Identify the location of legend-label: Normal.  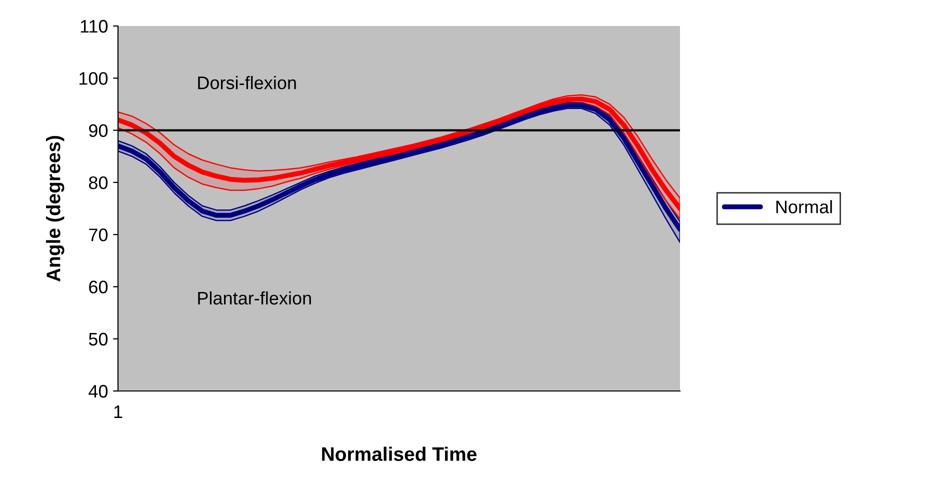
(804, 207).